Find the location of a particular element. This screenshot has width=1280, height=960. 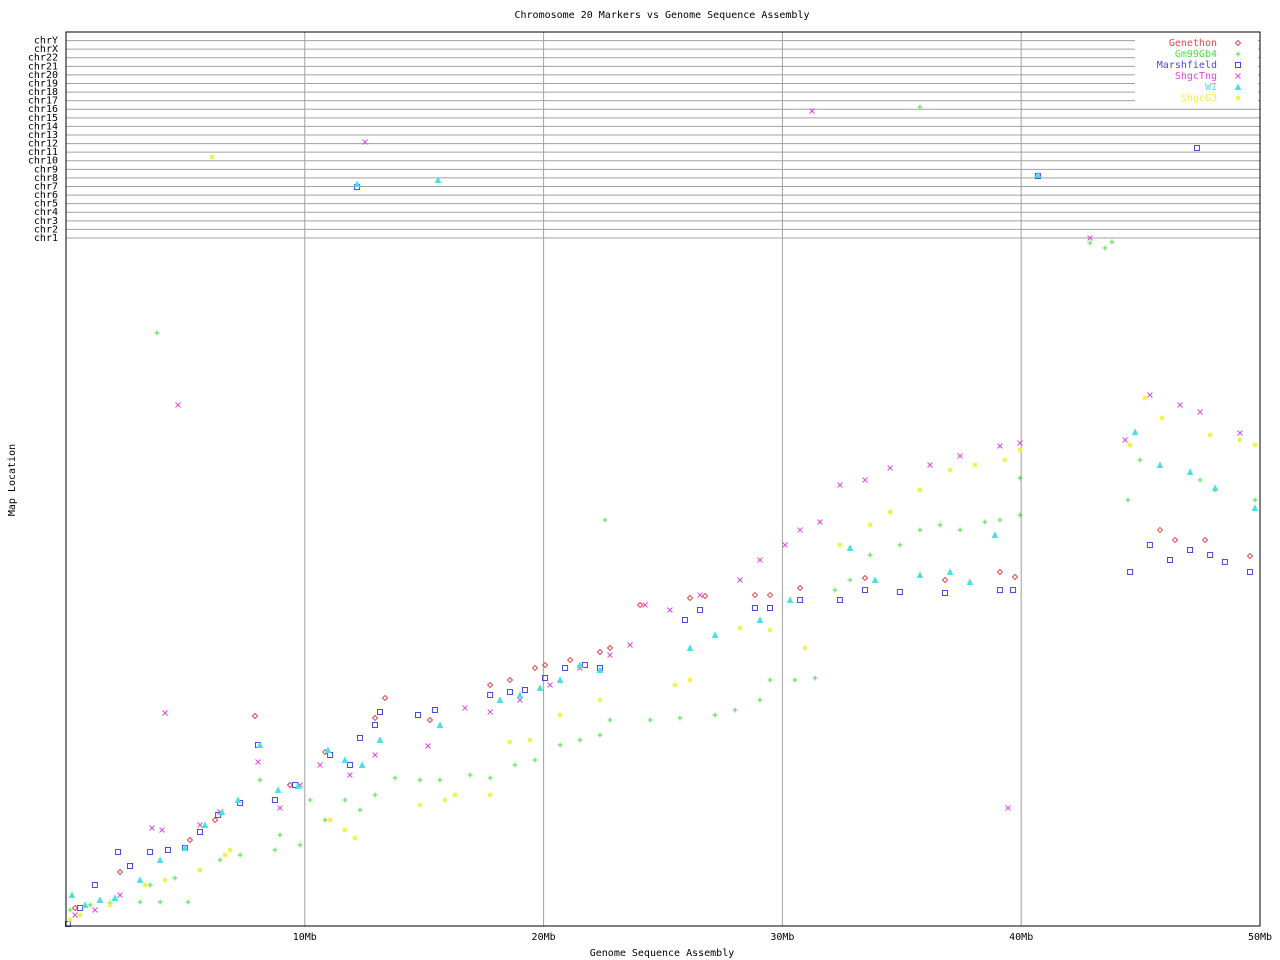

y-tick-label: chr21 is located at coordinates (43, 66).